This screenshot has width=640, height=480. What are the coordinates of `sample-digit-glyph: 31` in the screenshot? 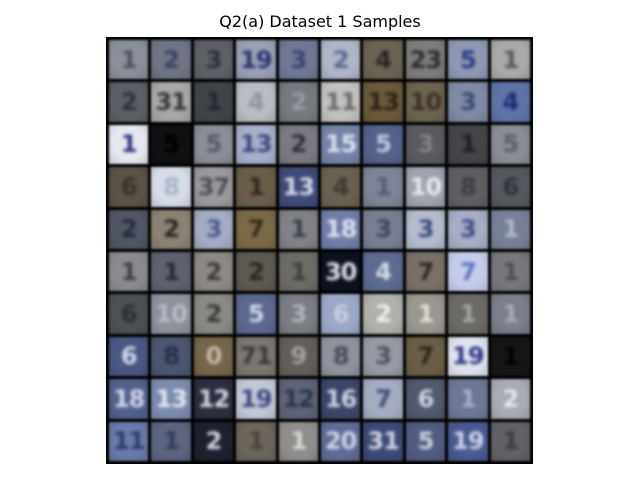 It's located at (171, 102).